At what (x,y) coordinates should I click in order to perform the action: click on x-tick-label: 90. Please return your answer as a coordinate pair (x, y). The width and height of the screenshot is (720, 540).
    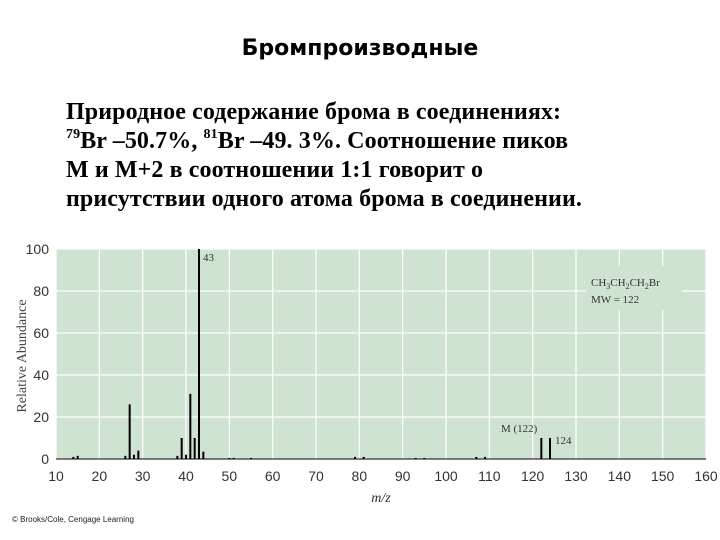
    Looking at the image, I should click on (403, 476).